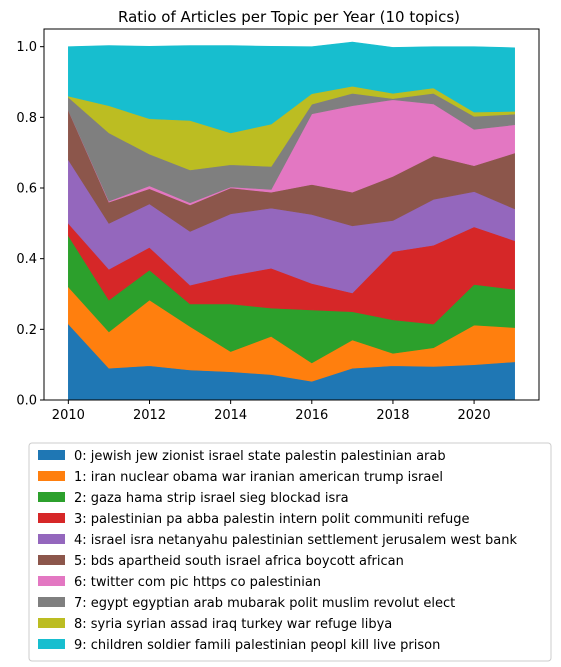 This screenshot has width=561, height=667. What do you see at coordinates (311, 415) in the screenshot?
I see `x-tick-label-2016: 2016` at bounding box center [311, 415].